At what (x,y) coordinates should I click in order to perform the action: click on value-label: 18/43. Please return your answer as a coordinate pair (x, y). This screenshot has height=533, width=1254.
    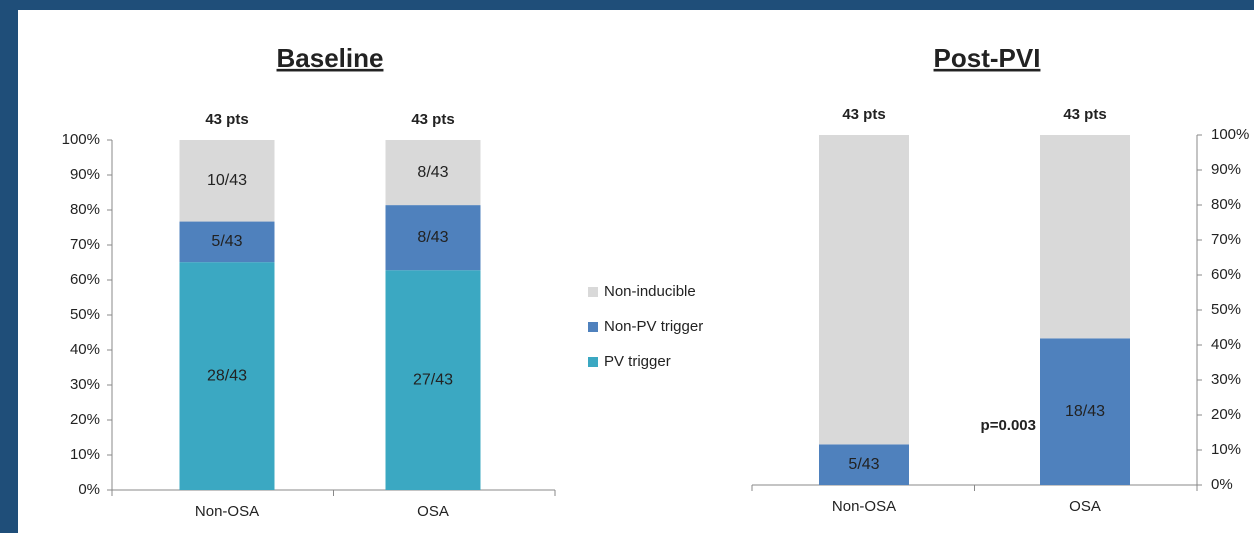
    Looking at the image, I should click on (1085, 411).